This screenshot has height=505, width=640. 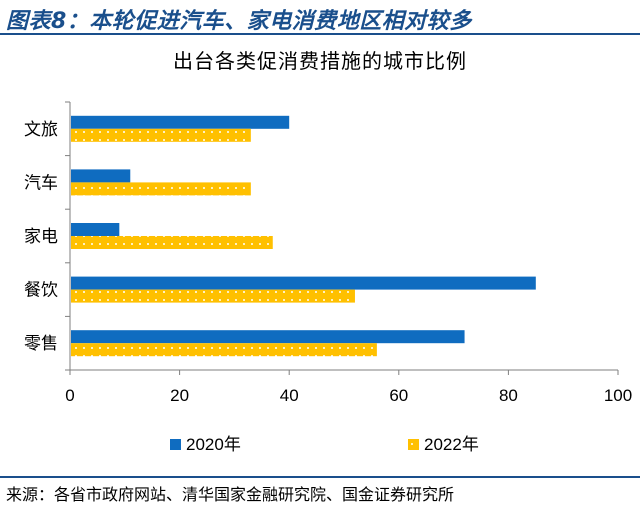 What do you see at coordinates (179, 395) in the screenshot?
I see `x-tick-label: 20` at bounding box center [179, 395].